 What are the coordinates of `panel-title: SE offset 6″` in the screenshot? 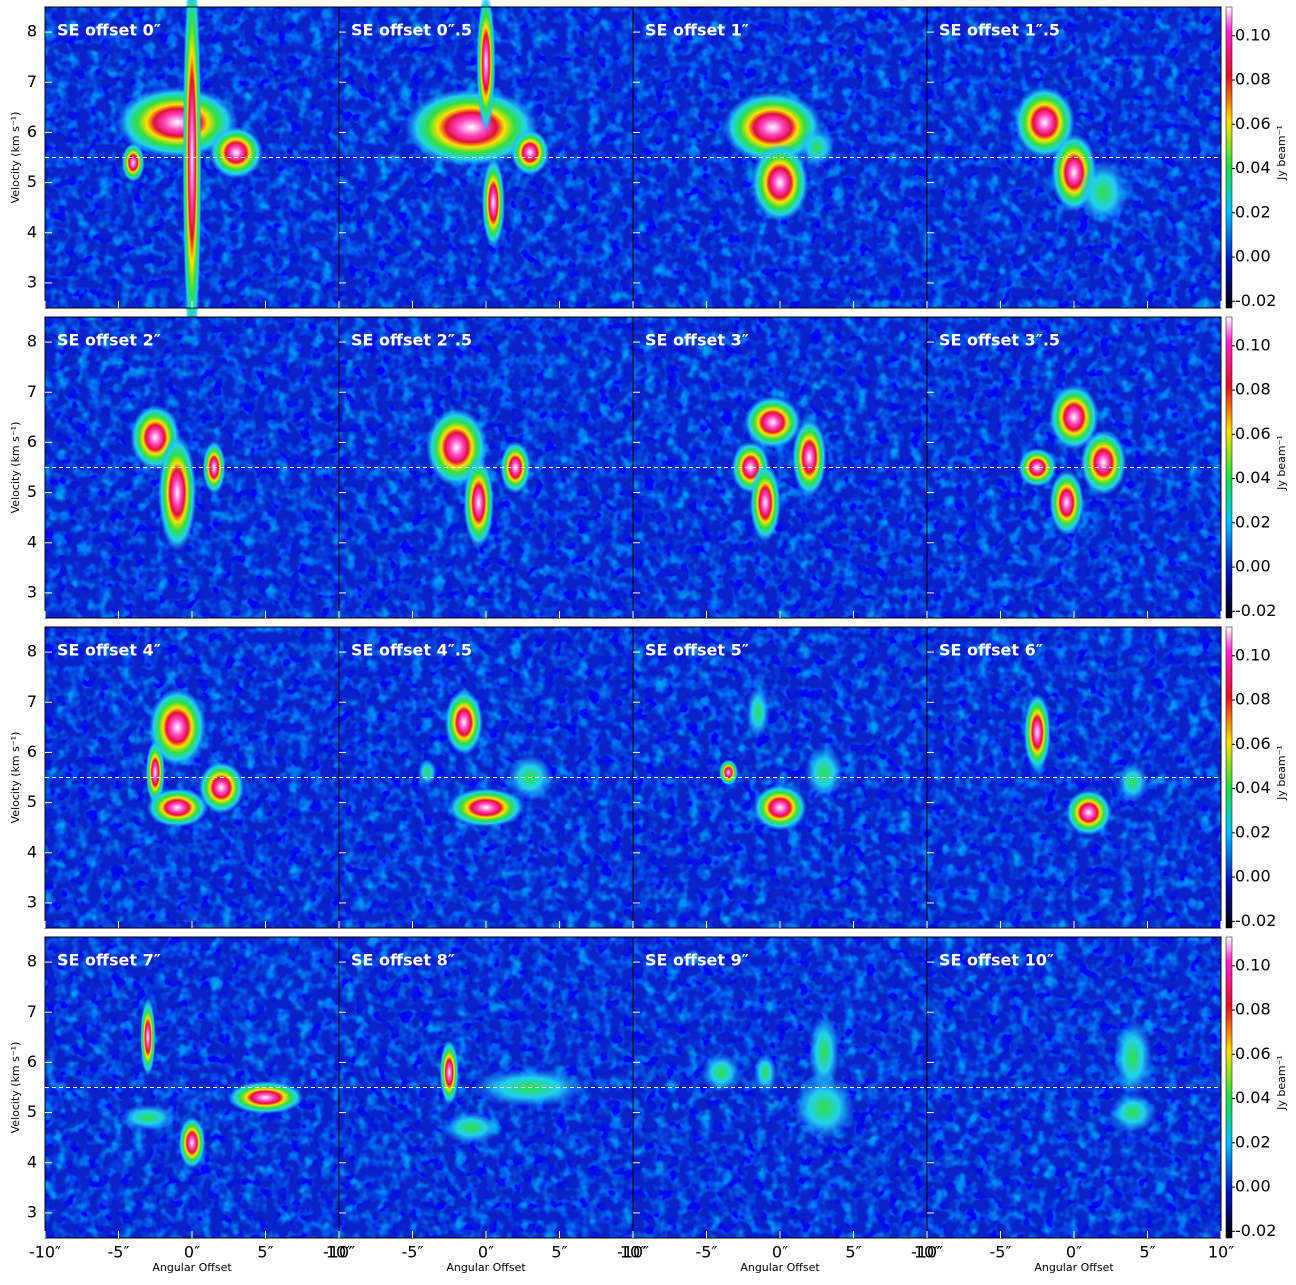 It's located at (991, 650).